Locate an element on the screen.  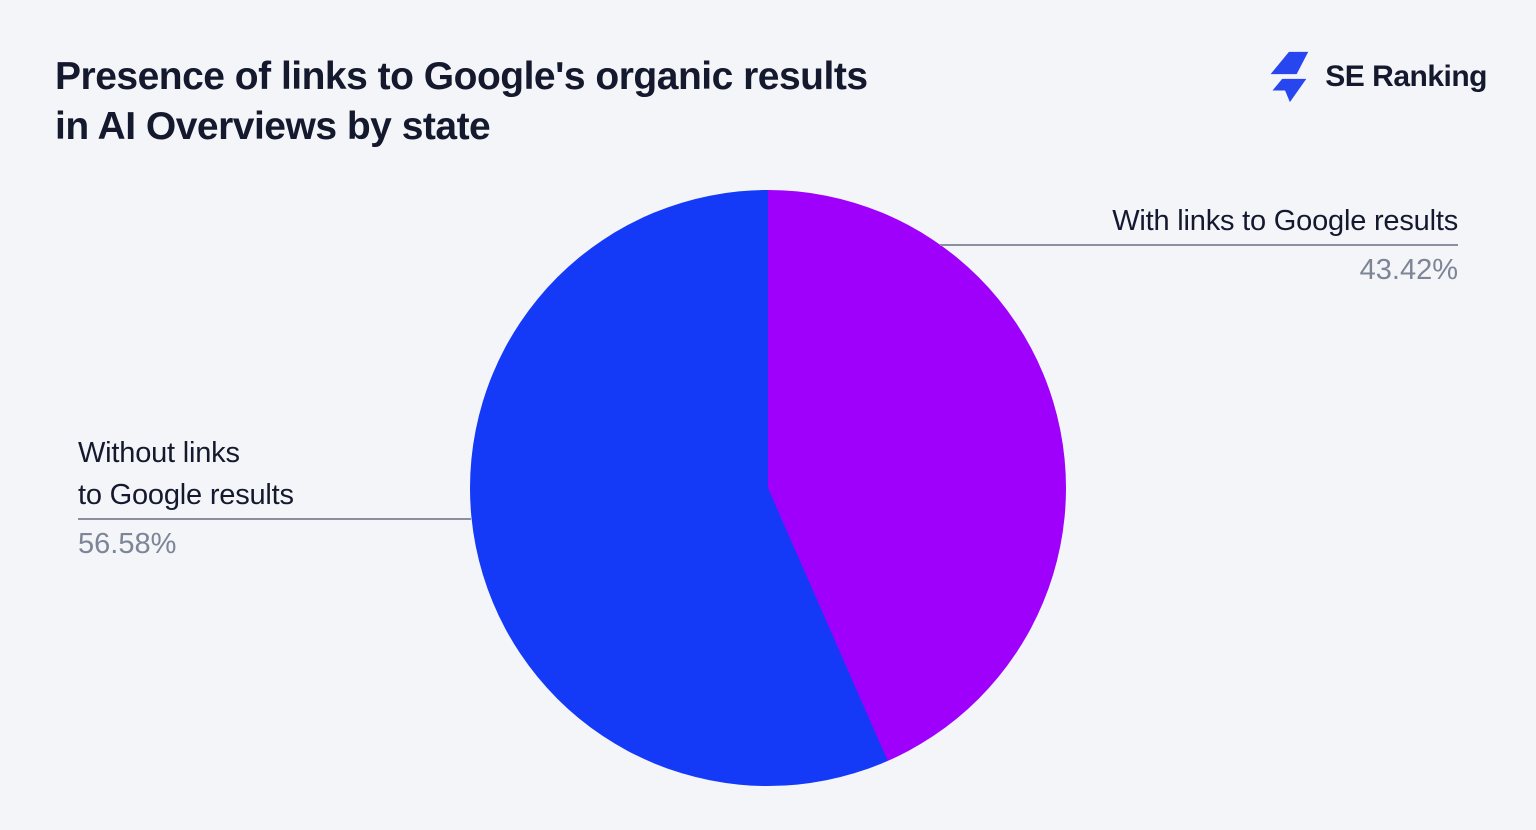
lightning-bolt-icon is located at coordinates (1289, 77).